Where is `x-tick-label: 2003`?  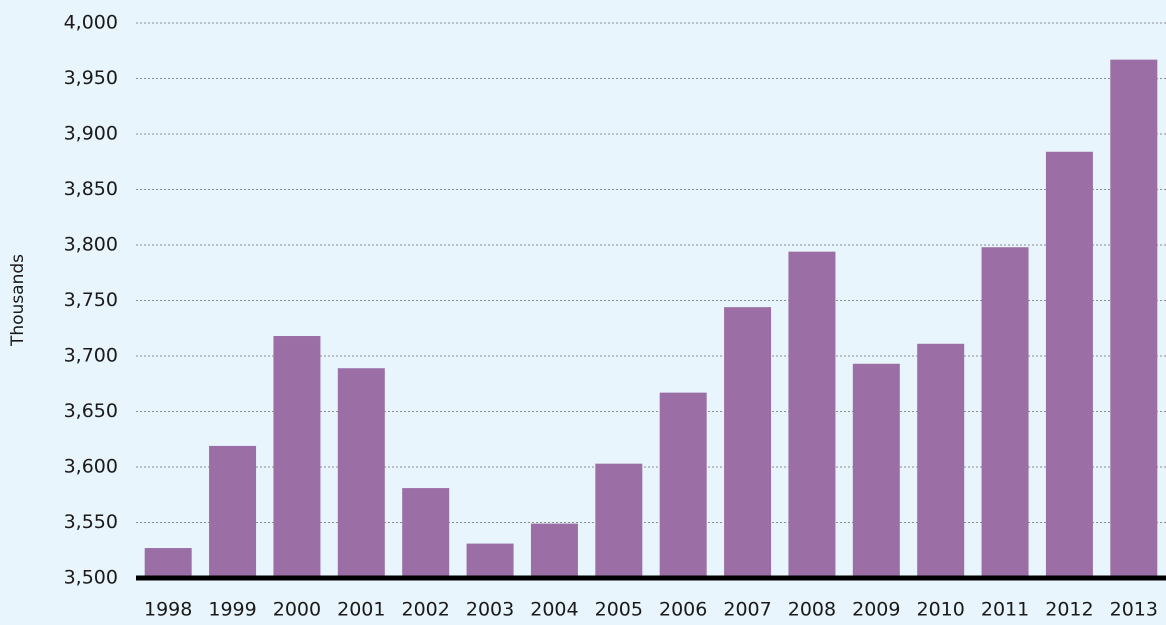
x-tick-label: 2003 is located at coordinates (490, 610).